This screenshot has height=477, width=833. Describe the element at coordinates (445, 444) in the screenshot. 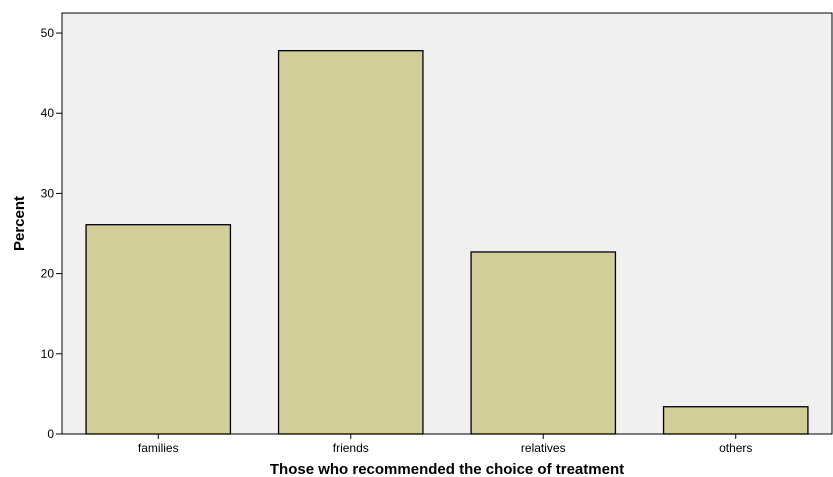

I see `x-axis: families friends relatives others` at that location.